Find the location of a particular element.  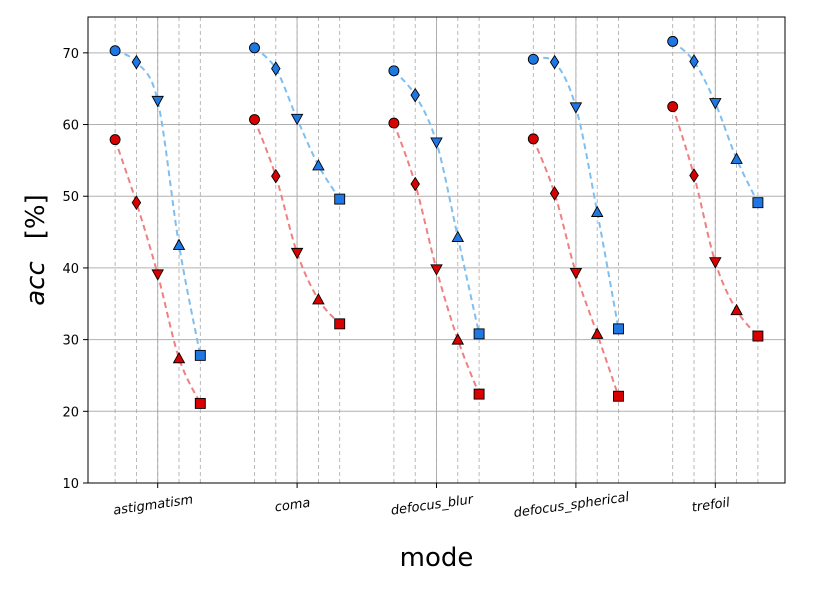

y-tick-label: 60 is located at coordinates (70, 126).